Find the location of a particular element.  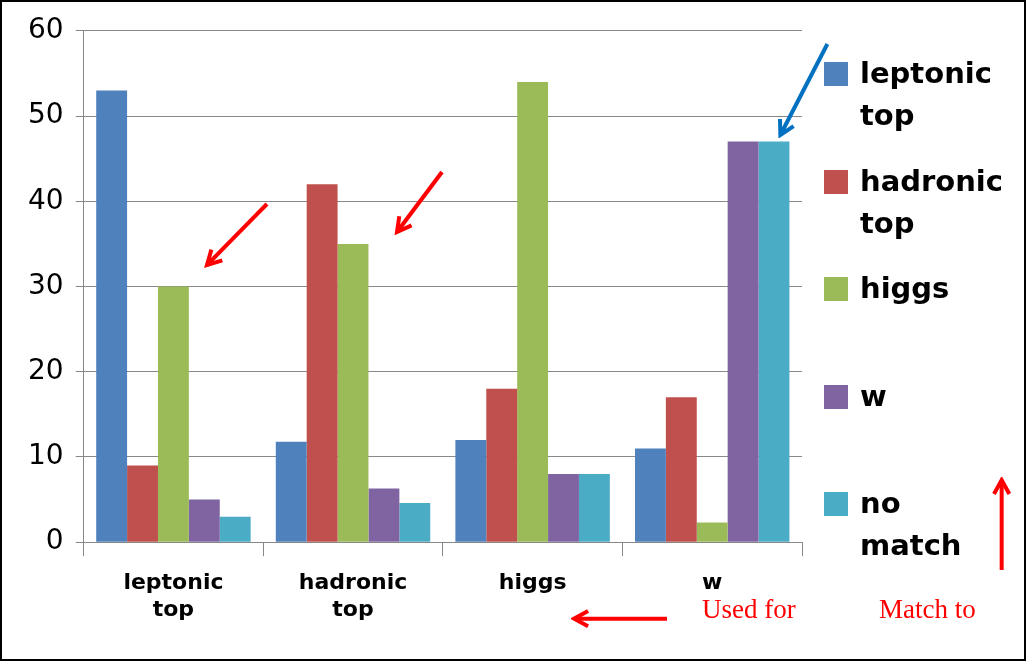

y-tick-label: 40 is located at coordinates (45, 199).